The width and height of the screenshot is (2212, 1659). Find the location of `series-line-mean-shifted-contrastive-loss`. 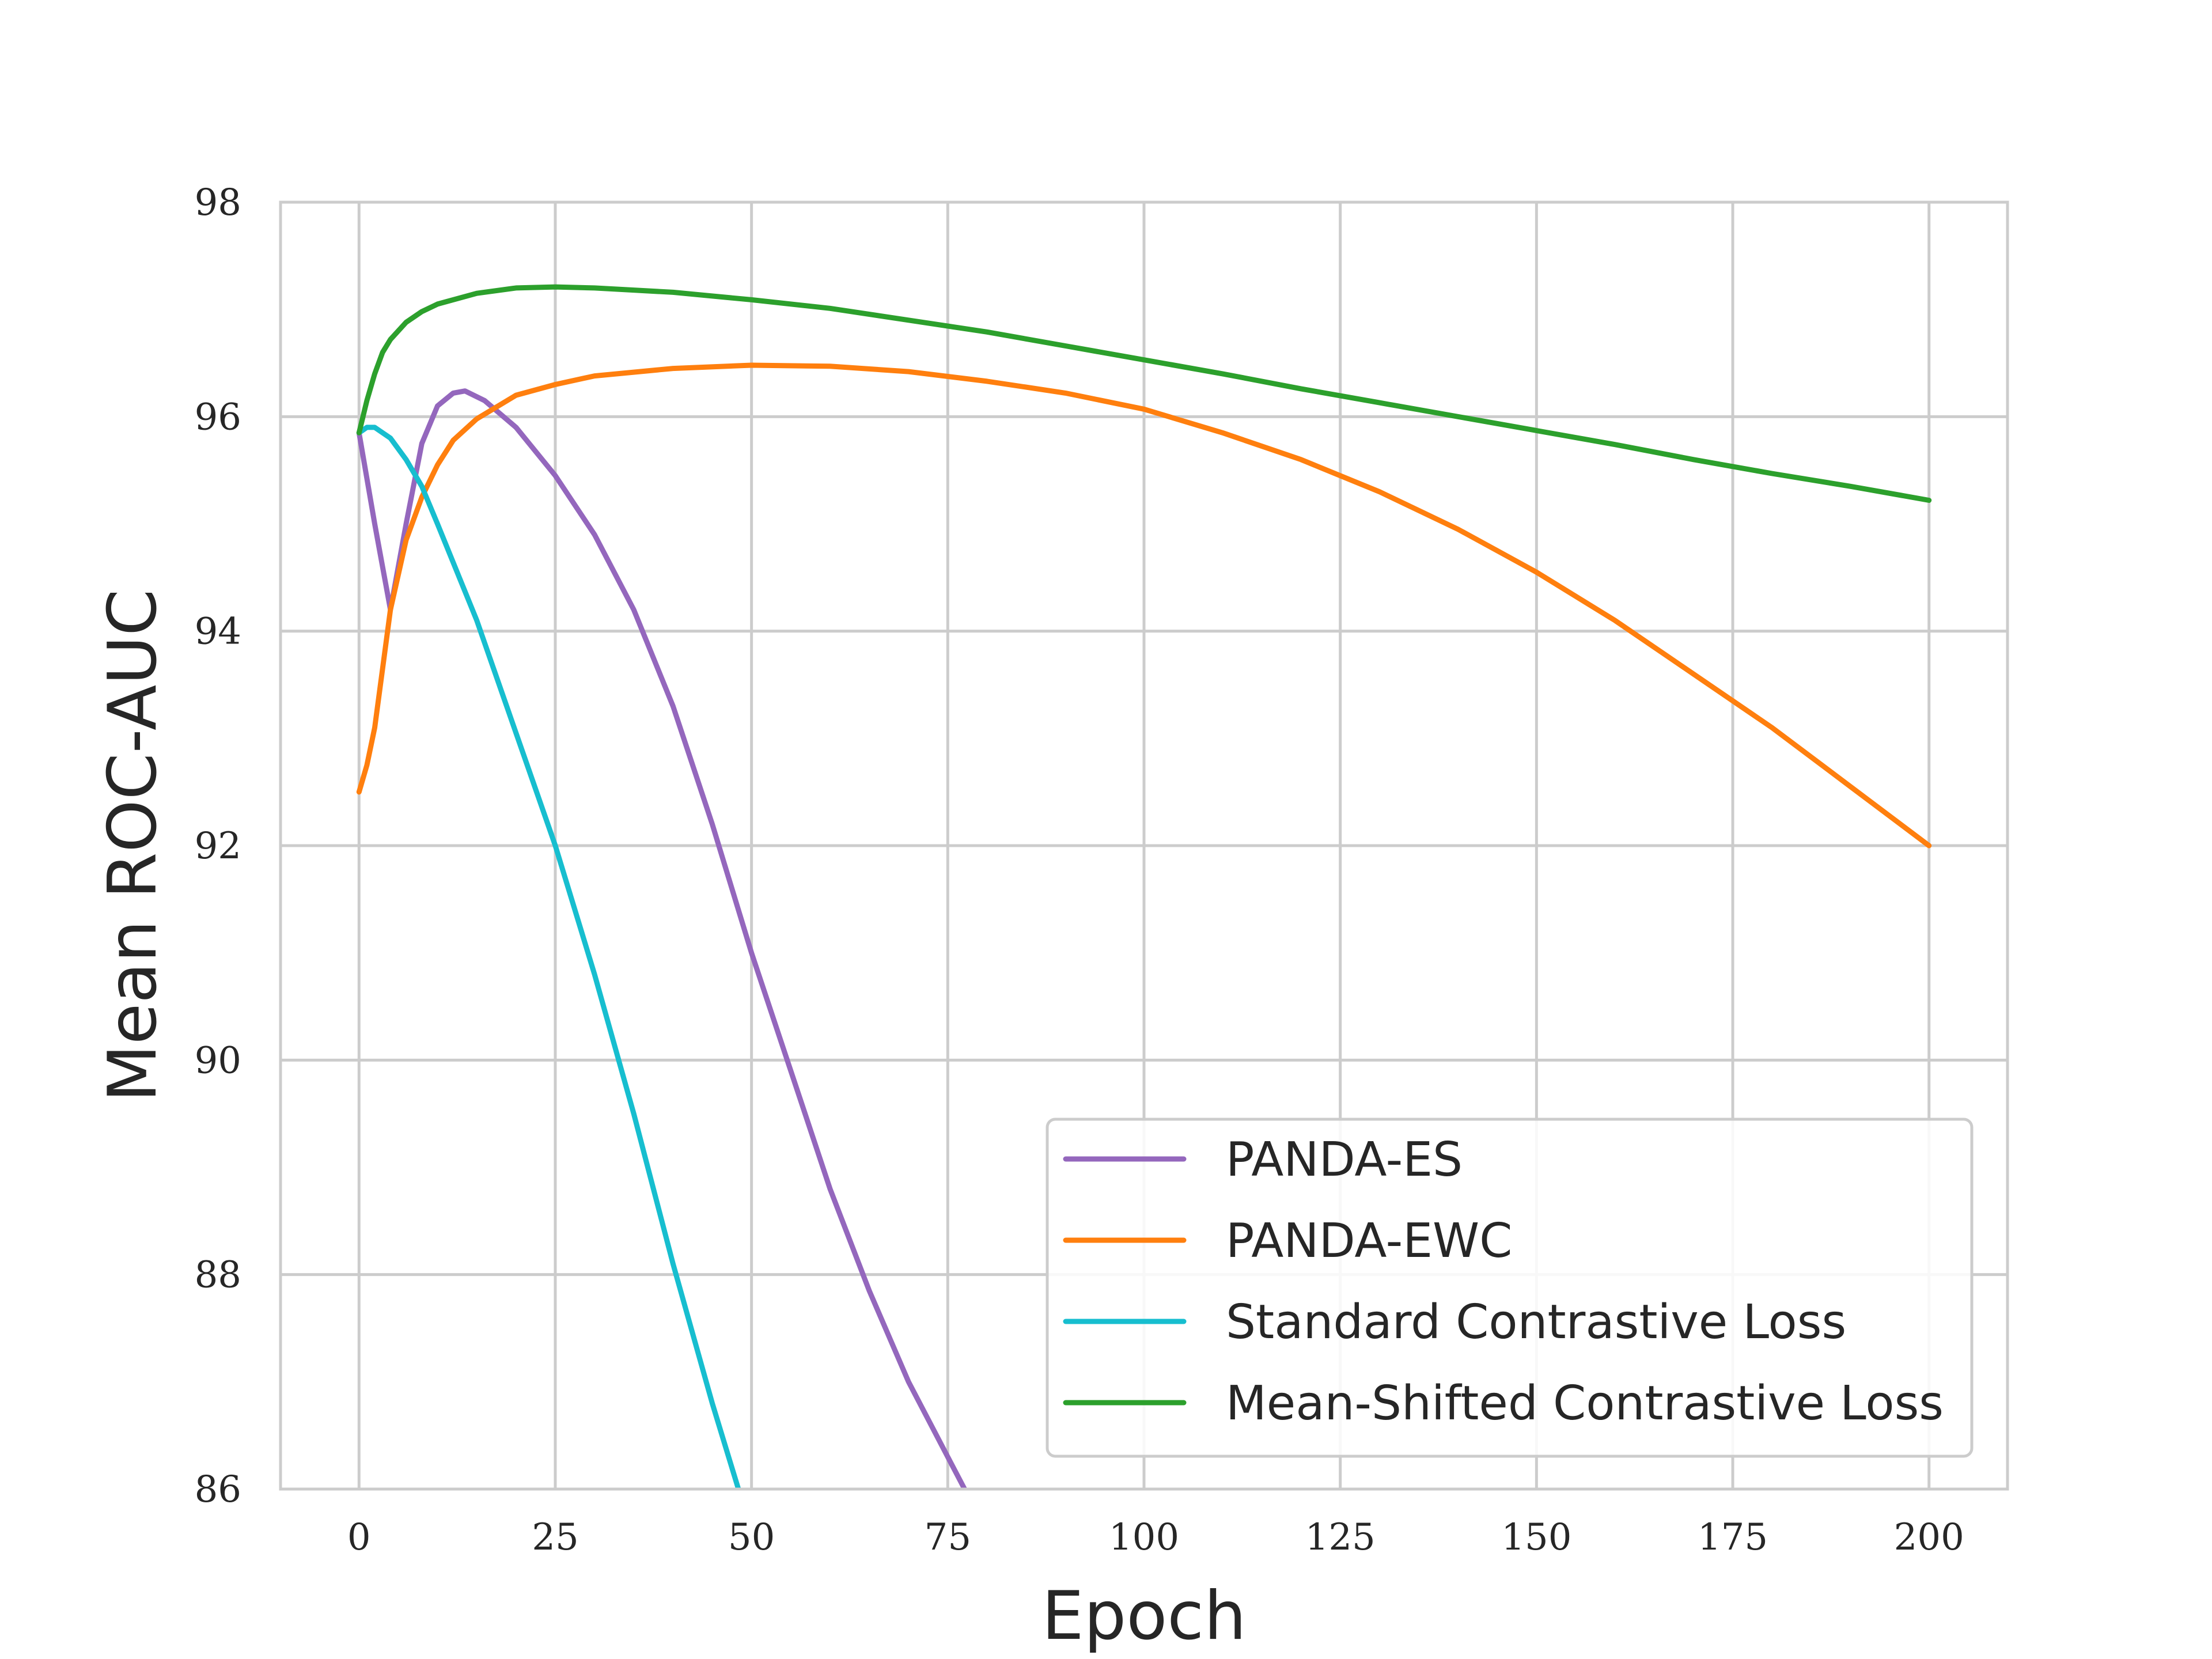

series-line-mean-shifted-contrastive-loss is located at coordinates (1144, 393).